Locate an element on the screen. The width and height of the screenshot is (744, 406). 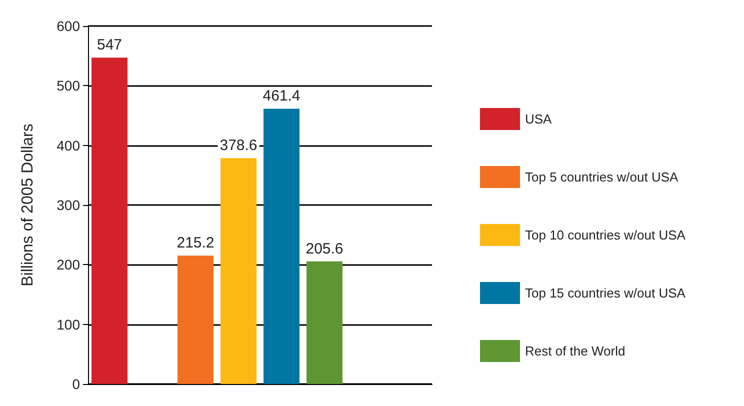
y-axis-title: Billions of 2005 Dollars is located at coordinates (28, 205).